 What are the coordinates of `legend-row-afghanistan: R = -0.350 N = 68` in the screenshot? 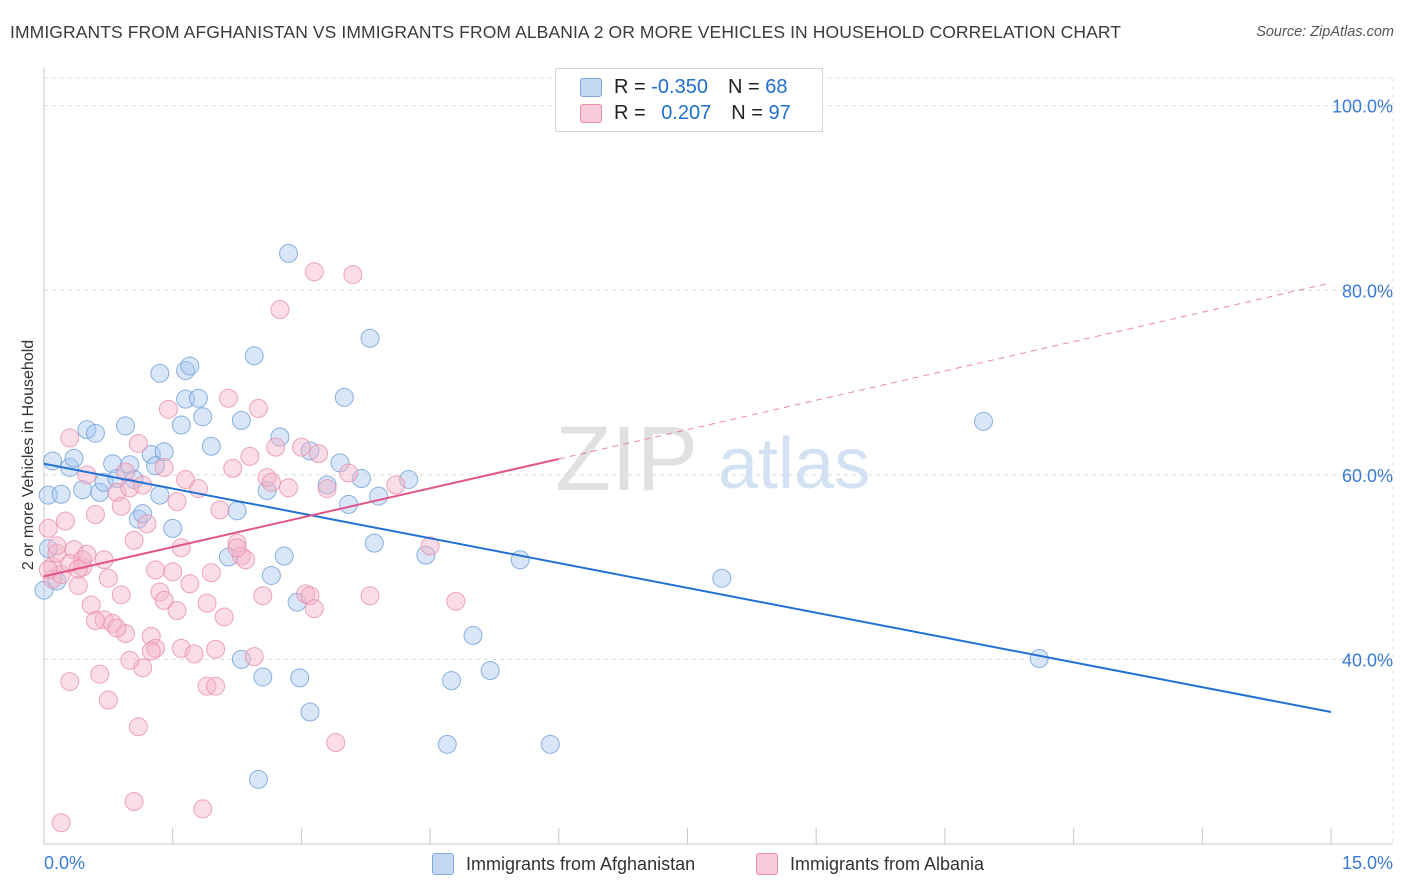 It's located at (683, 87).